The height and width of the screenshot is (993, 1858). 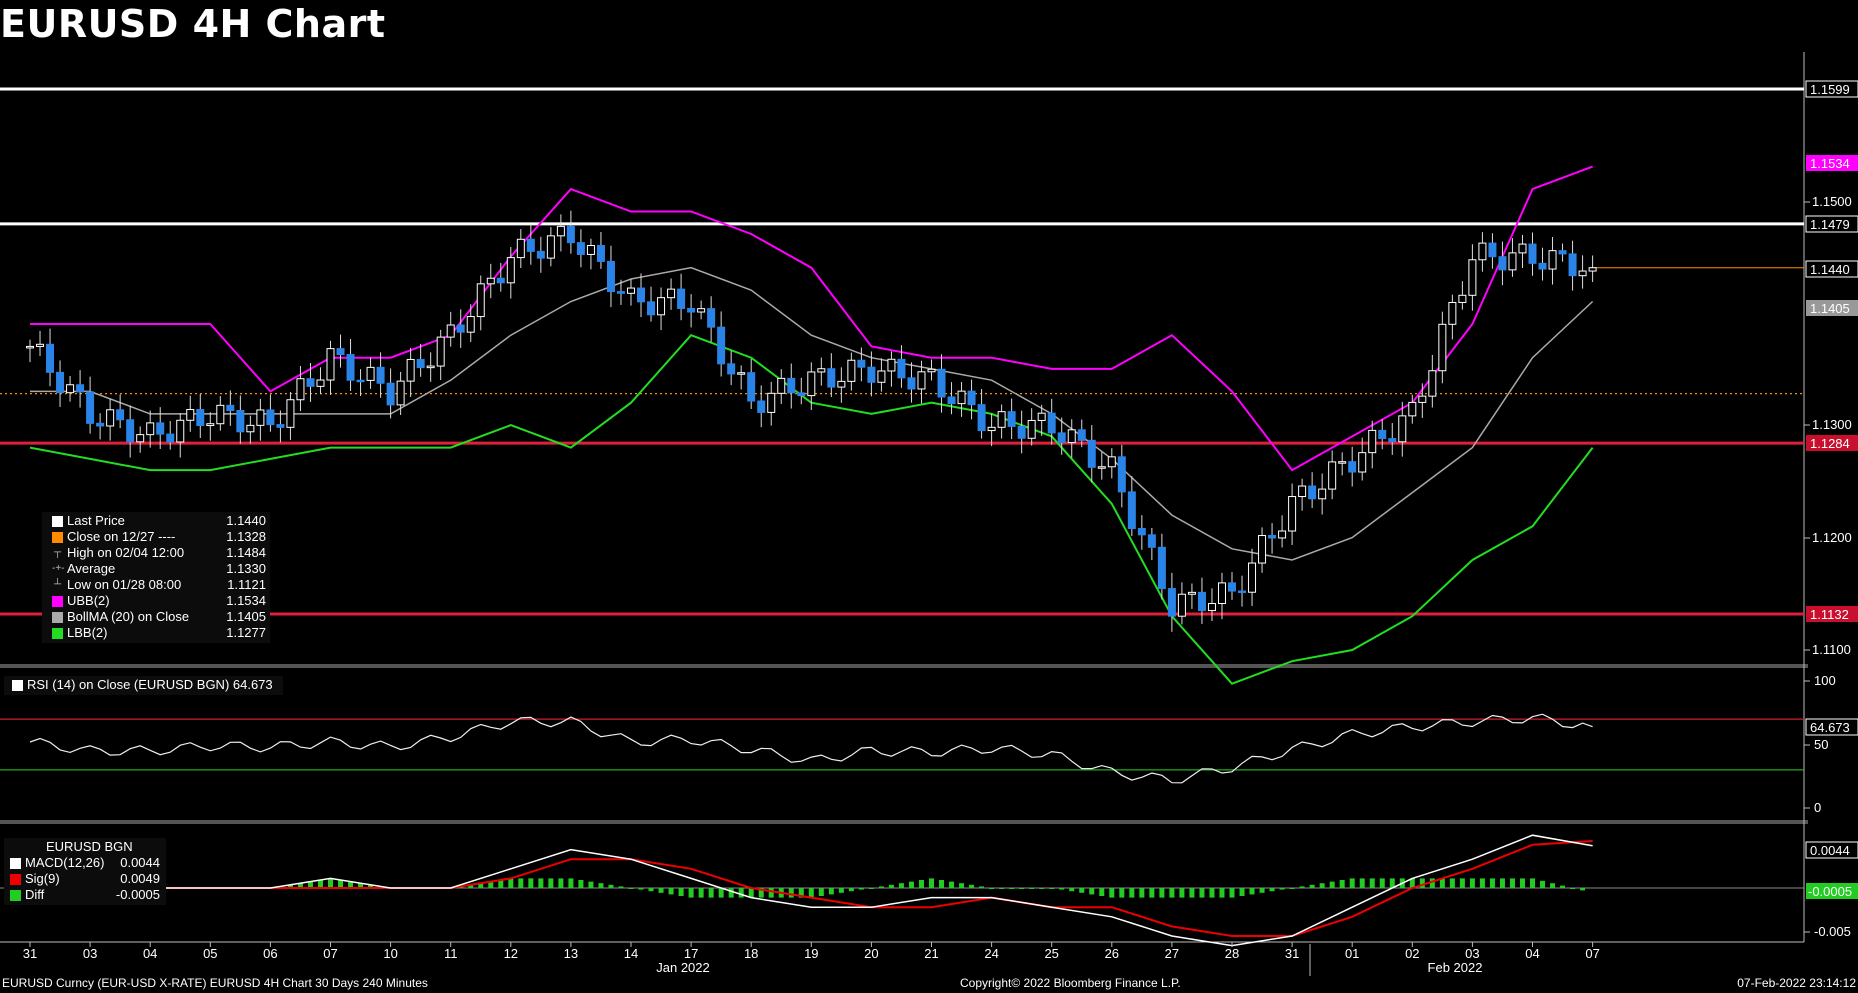 What do you see at coordinates (89, 846) in the screenshot?
I see `macd-header: EURUSD BGN` at bounding box center [89, 846].